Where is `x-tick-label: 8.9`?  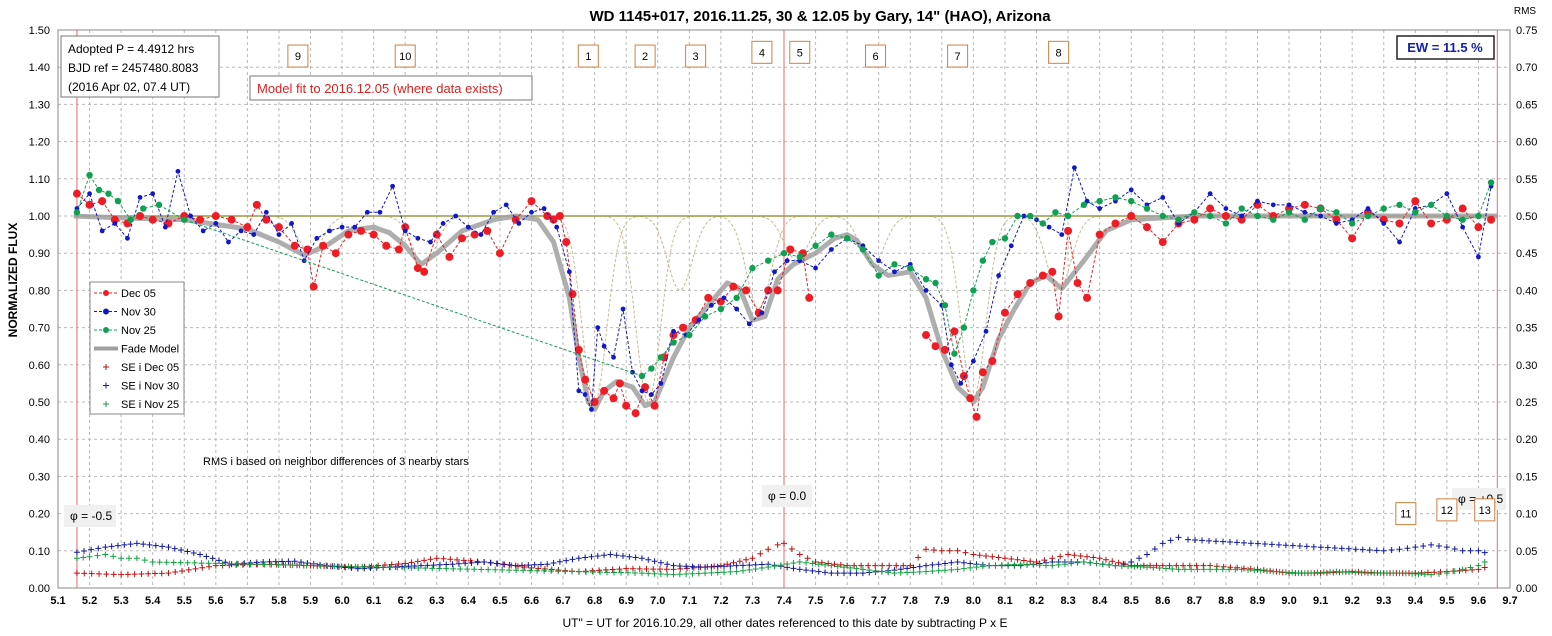 x-tick-label: 8.9 is located at coordinates (1257, 601).